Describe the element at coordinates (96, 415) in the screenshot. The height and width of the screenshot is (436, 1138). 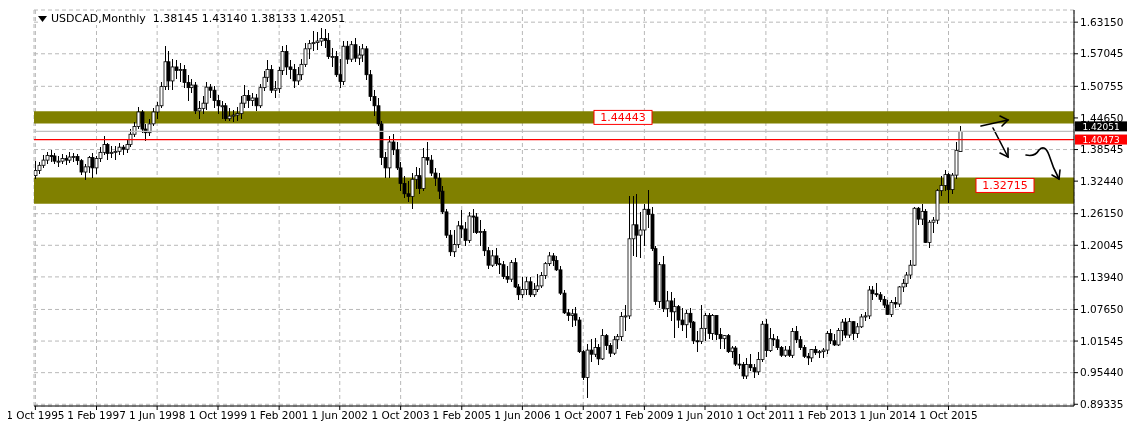
I see `x-tick-label: 1 Feb 1997` at that location.